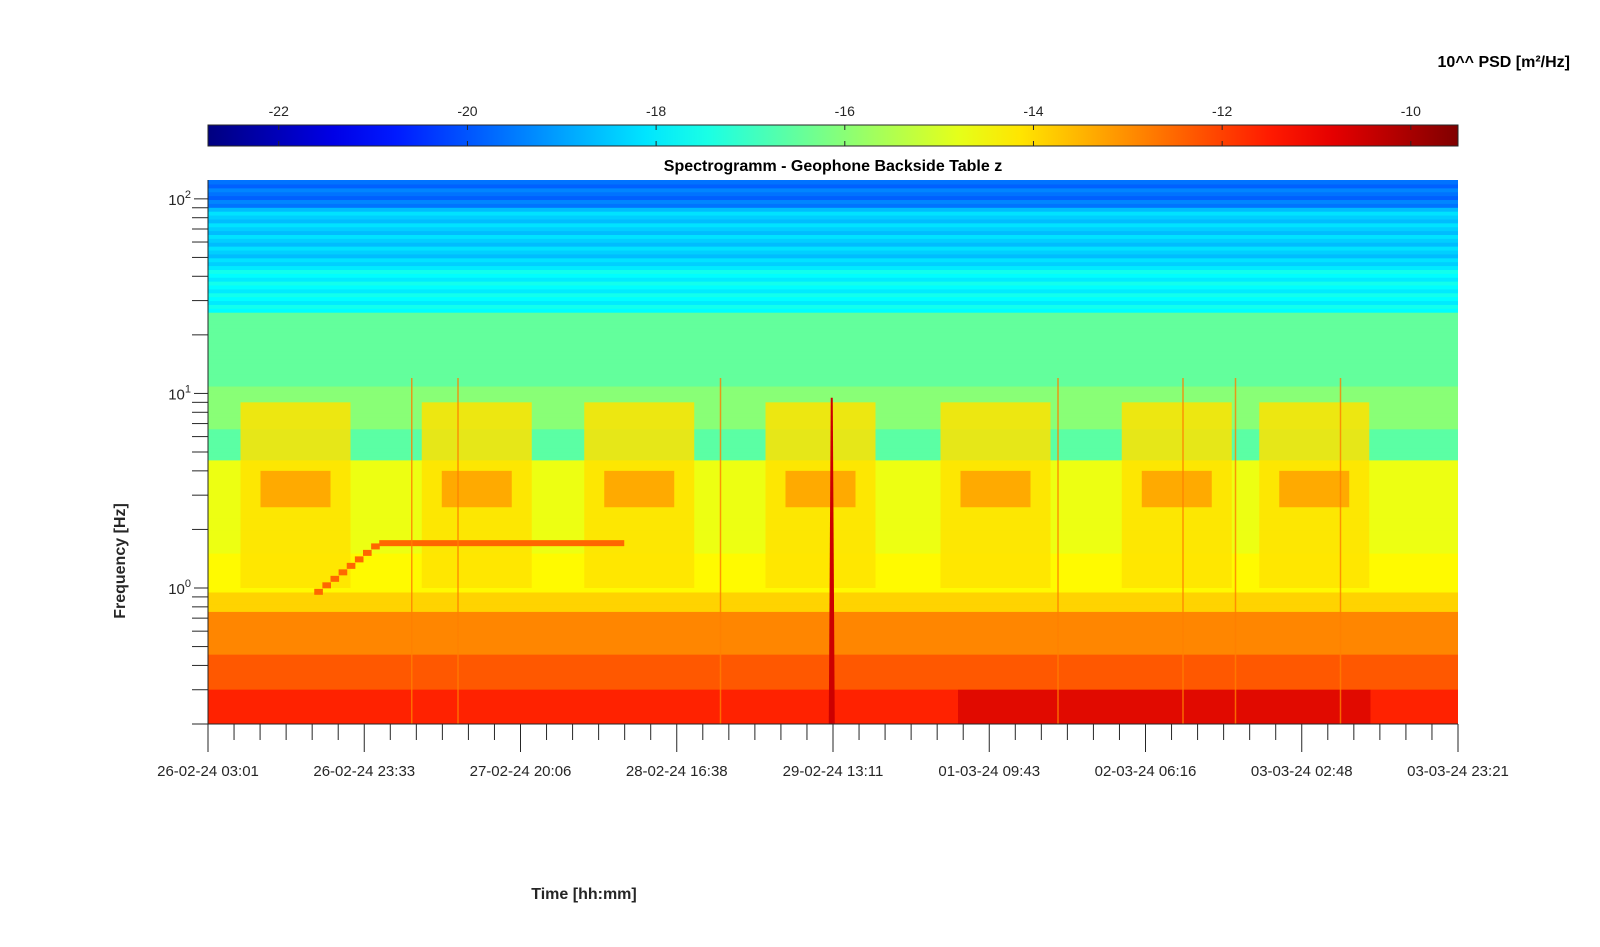 Image resolution: width=1600 pixels, height=947 pixels. Describe the element at coordinates (502, 543) in the screenshot. I see `constant-frequency-line` at that location.